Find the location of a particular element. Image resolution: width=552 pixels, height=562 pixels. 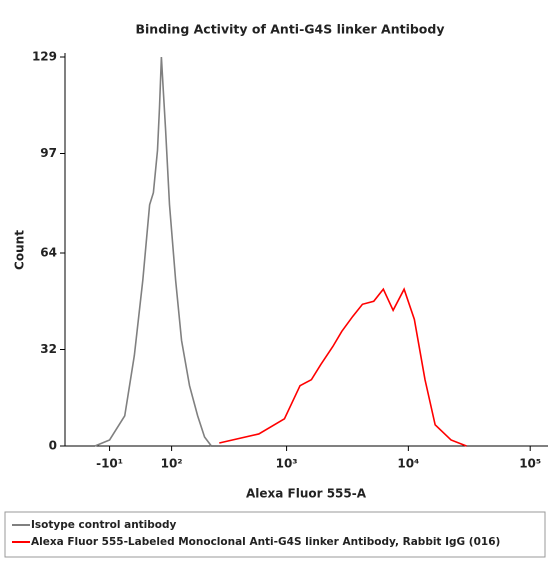

x-tick-label: 10³ is located at coordinates (287, 464).